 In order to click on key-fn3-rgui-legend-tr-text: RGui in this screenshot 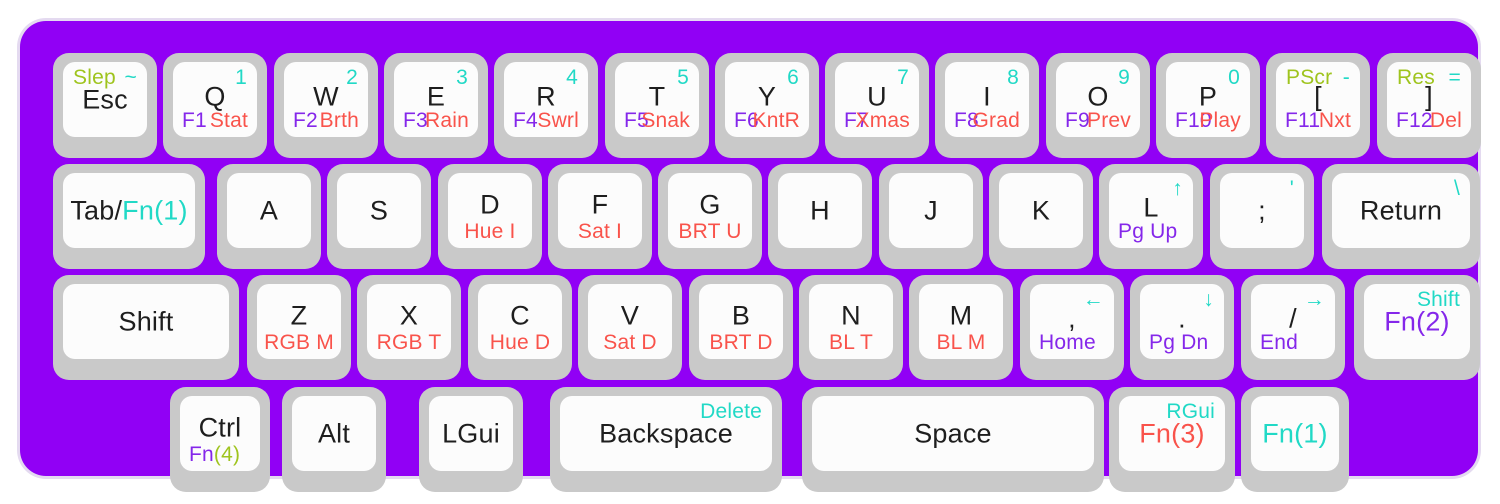, I will do `click(1190, 411)`.